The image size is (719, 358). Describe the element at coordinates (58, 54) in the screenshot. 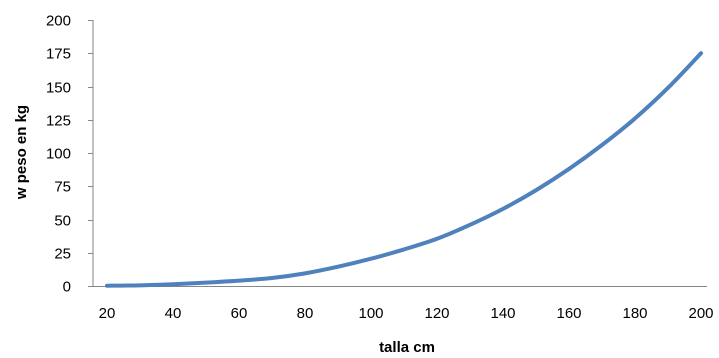

I see `y-tick-label: 175` at that location.